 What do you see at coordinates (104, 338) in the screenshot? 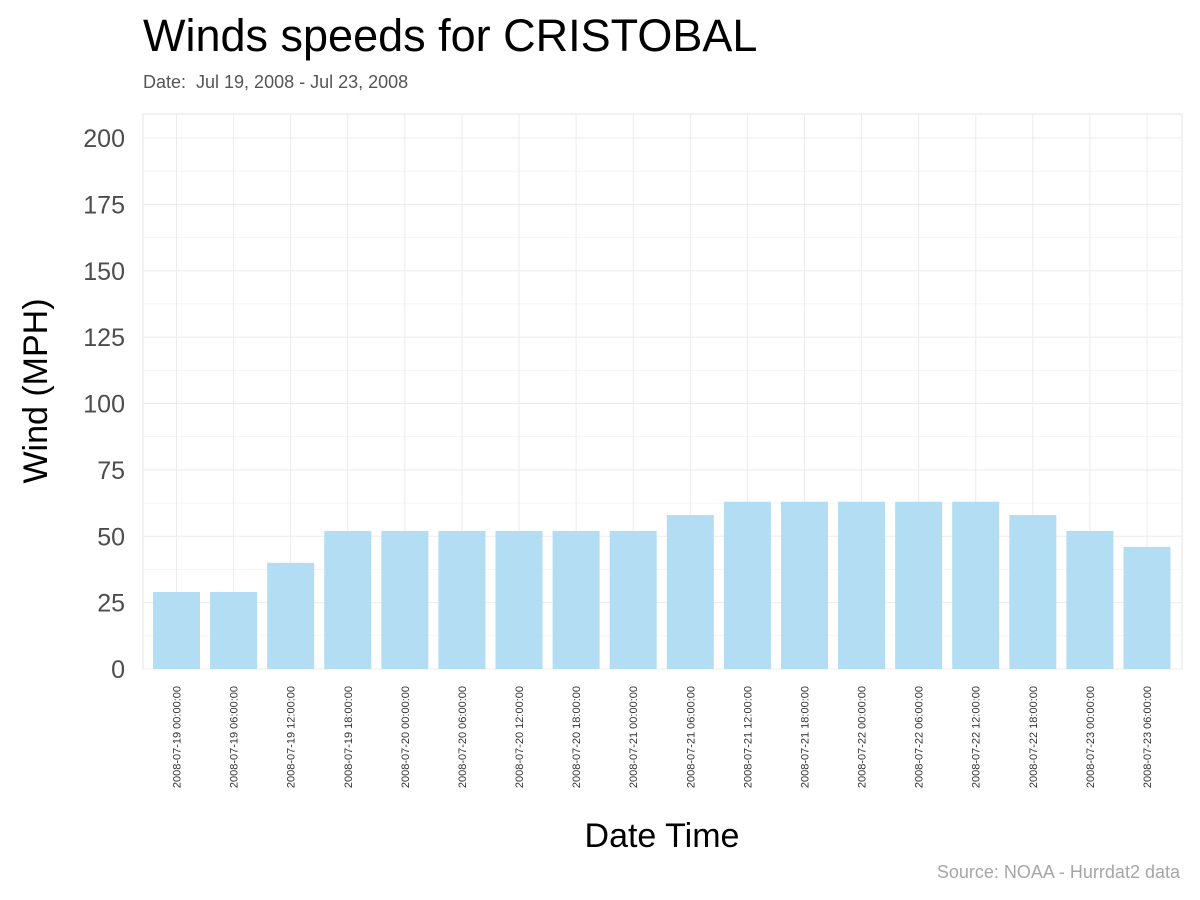
I see `y-tick-label: 125` at bounding box center [104, 338].